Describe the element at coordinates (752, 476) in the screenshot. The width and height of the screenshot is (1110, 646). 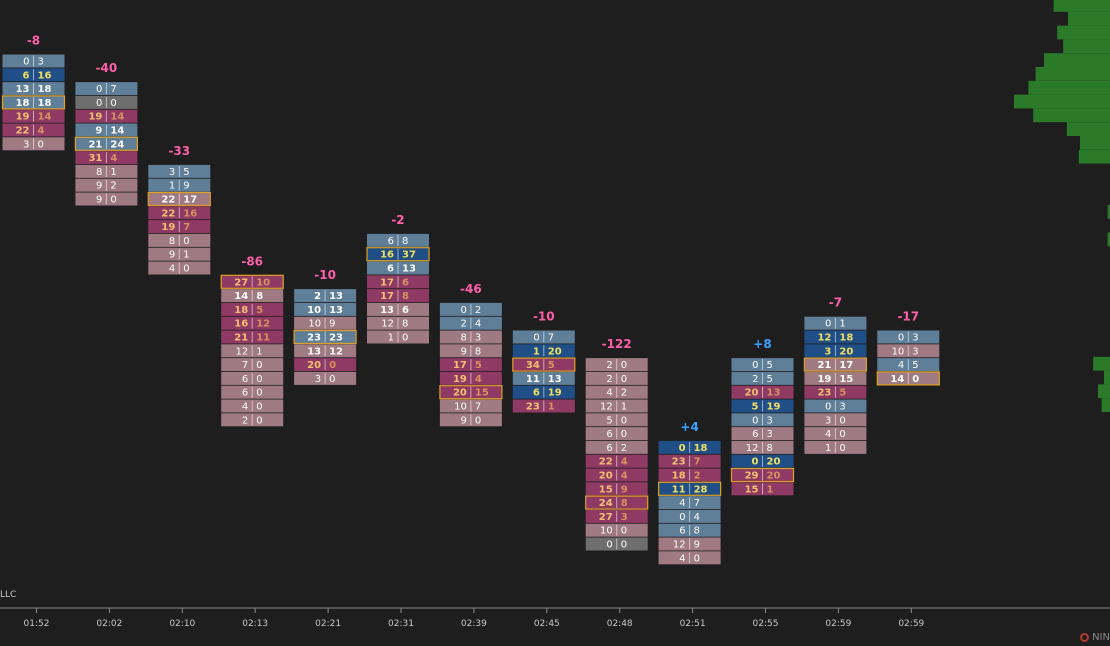
I see `bid-volume: 29` at that location.